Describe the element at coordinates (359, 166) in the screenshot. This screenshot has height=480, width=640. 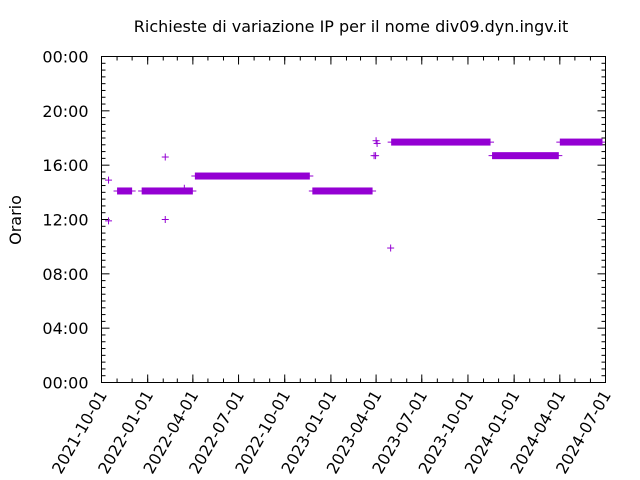
I see `series-segments` at that location.